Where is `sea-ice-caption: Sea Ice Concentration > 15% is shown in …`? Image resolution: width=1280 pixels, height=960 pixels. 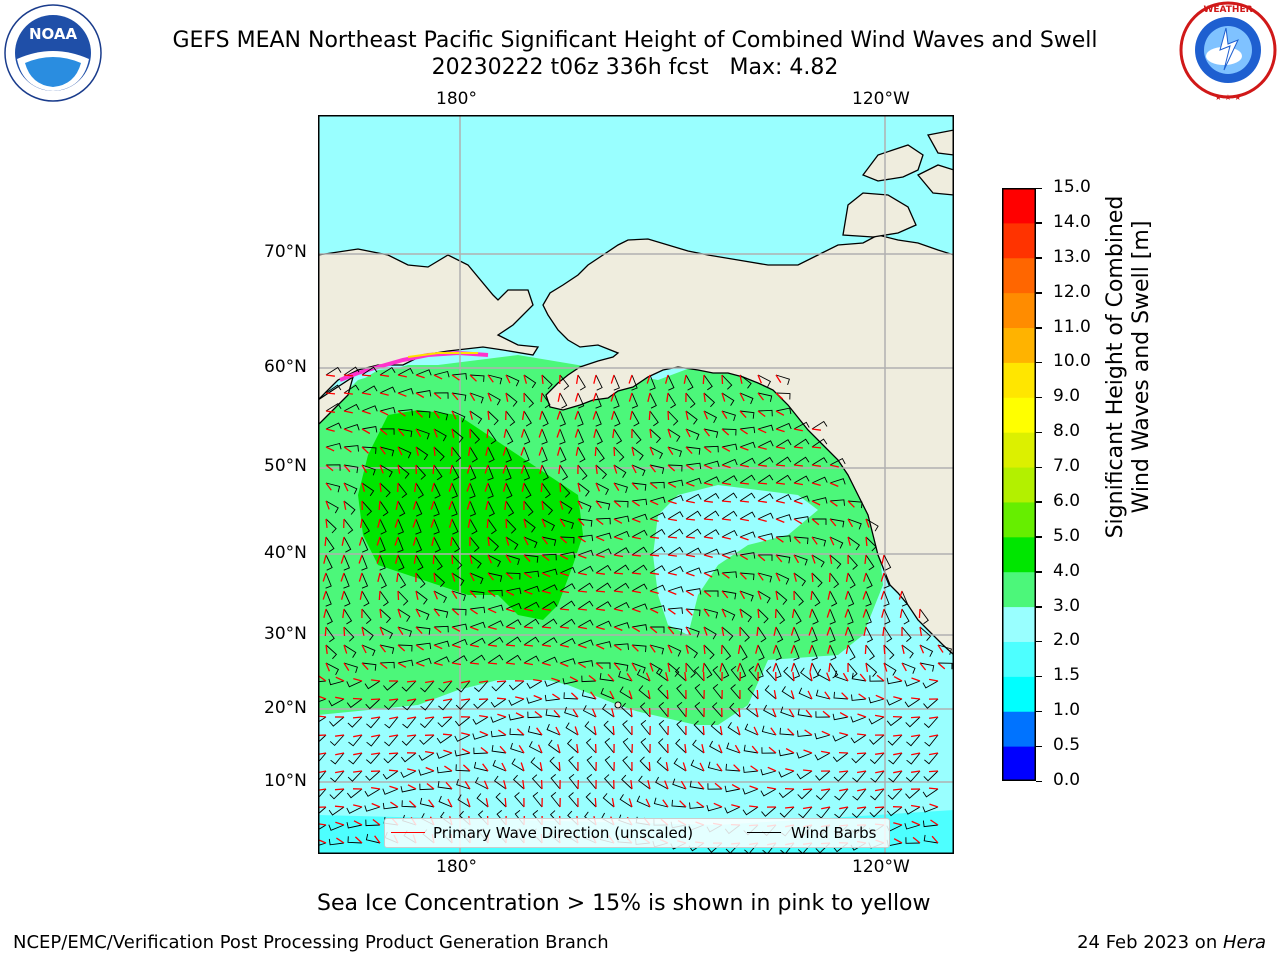 sea-ice-caption: Sea Ice Concentration > 15% is shown in … is located at coordinates (624, 903).